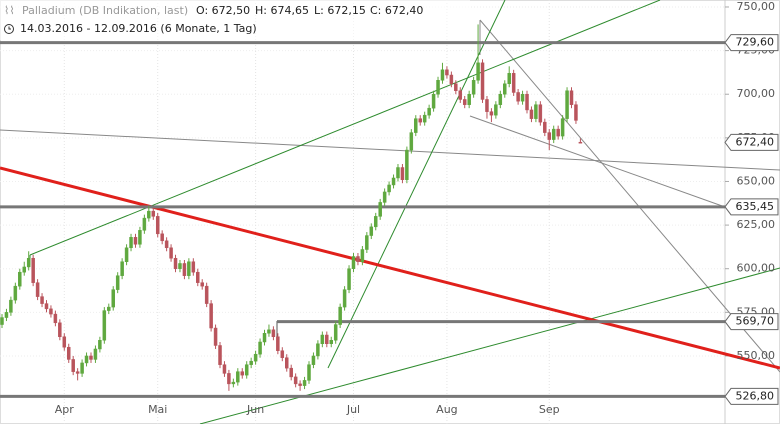 The image size is (780, 424). Describe the element at coordinates (282, 10) in the screenshot. I see `quote: H: 674,65` at that location.